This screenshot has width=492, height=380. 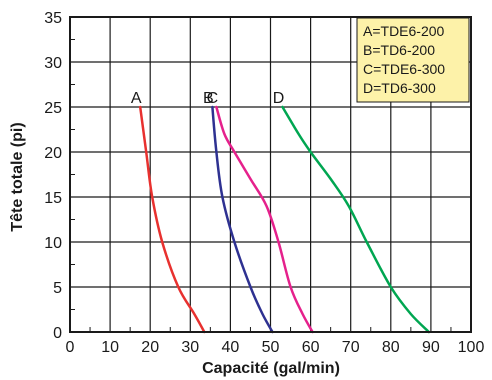 What do you see at coordinates (17, 176) in the screenshot?
I see `y-axis-title: Tête totale (pi)` at bounding box center [17, 176].